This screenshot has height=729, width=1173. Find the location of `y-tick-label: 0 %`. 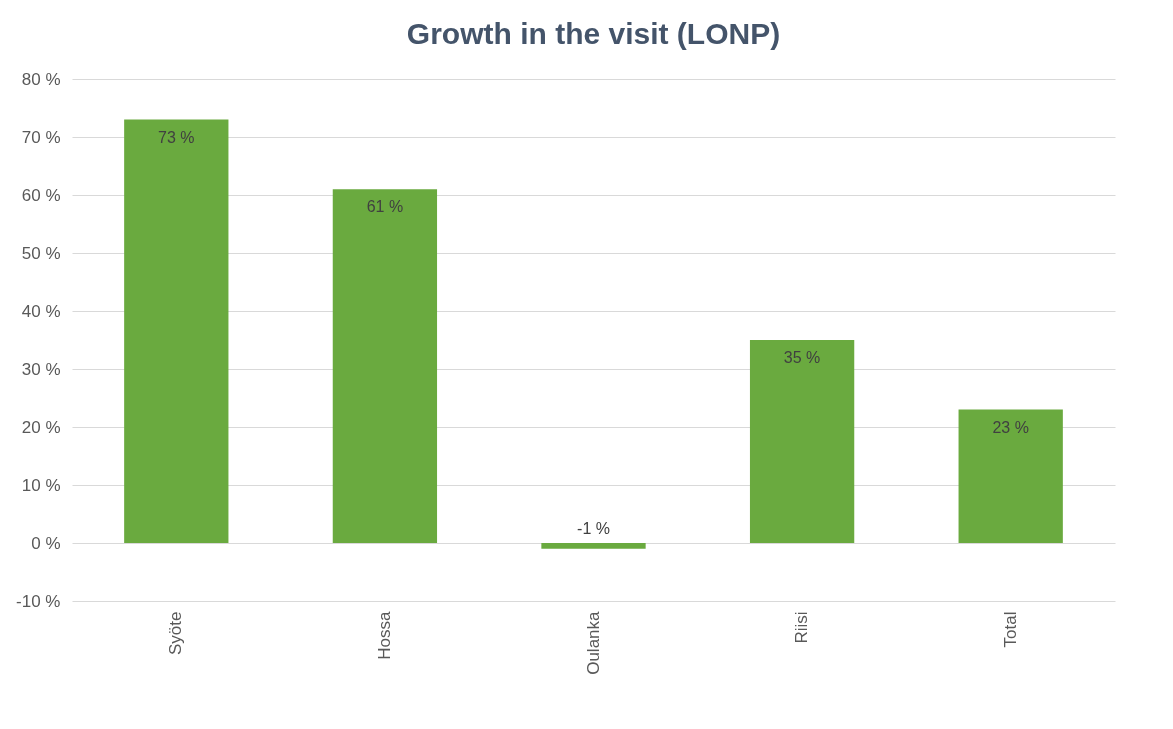

y-tick-label: 0 % is located at coordinates (46, 543).